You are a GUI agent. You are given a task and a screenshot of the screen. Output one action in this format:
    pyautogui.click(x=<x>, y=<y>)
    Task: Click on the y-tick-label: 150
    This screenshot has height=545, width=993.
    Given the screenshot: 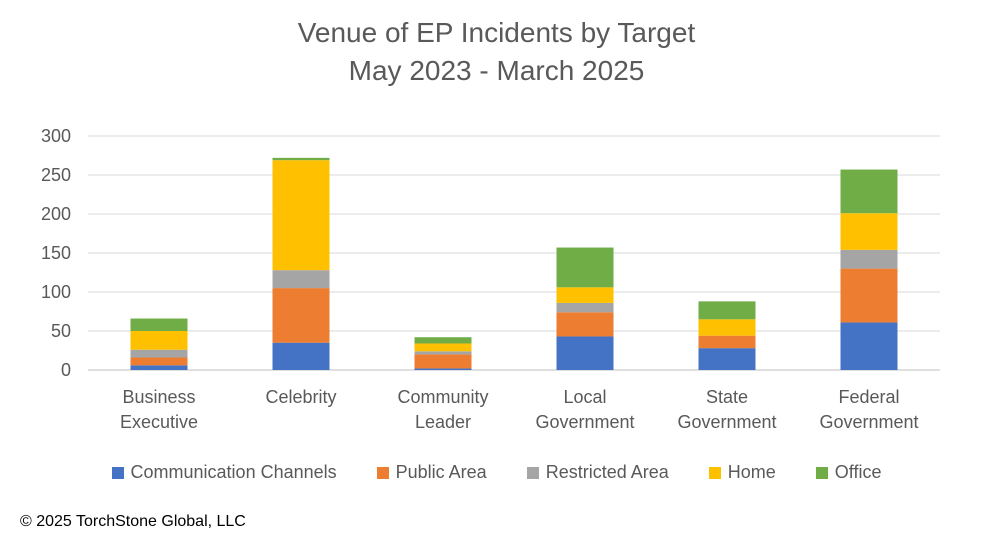 What is the action you would take?
    pyautogui.click(x=56, y=253)
    